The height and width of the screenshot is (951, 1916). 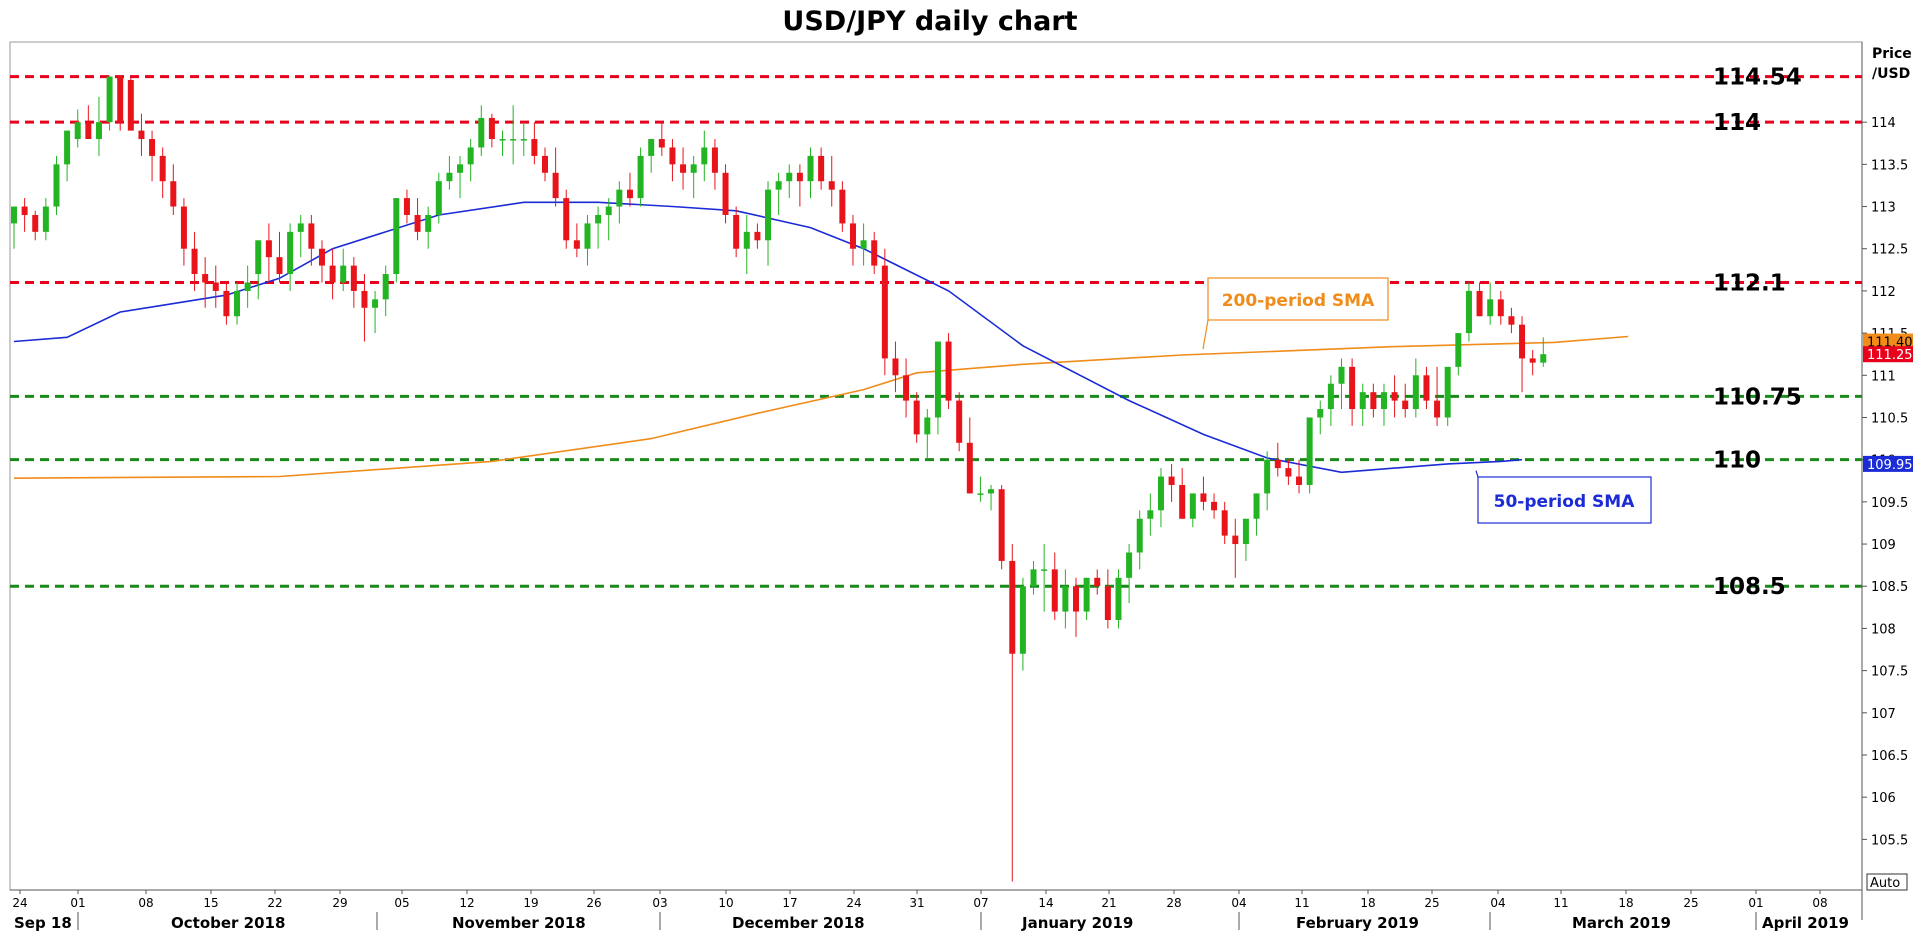 What do you see at coordinates (1367, 903) in the screenshot?
I see `x-day-label: 18` at bounding box center [1367, 903].